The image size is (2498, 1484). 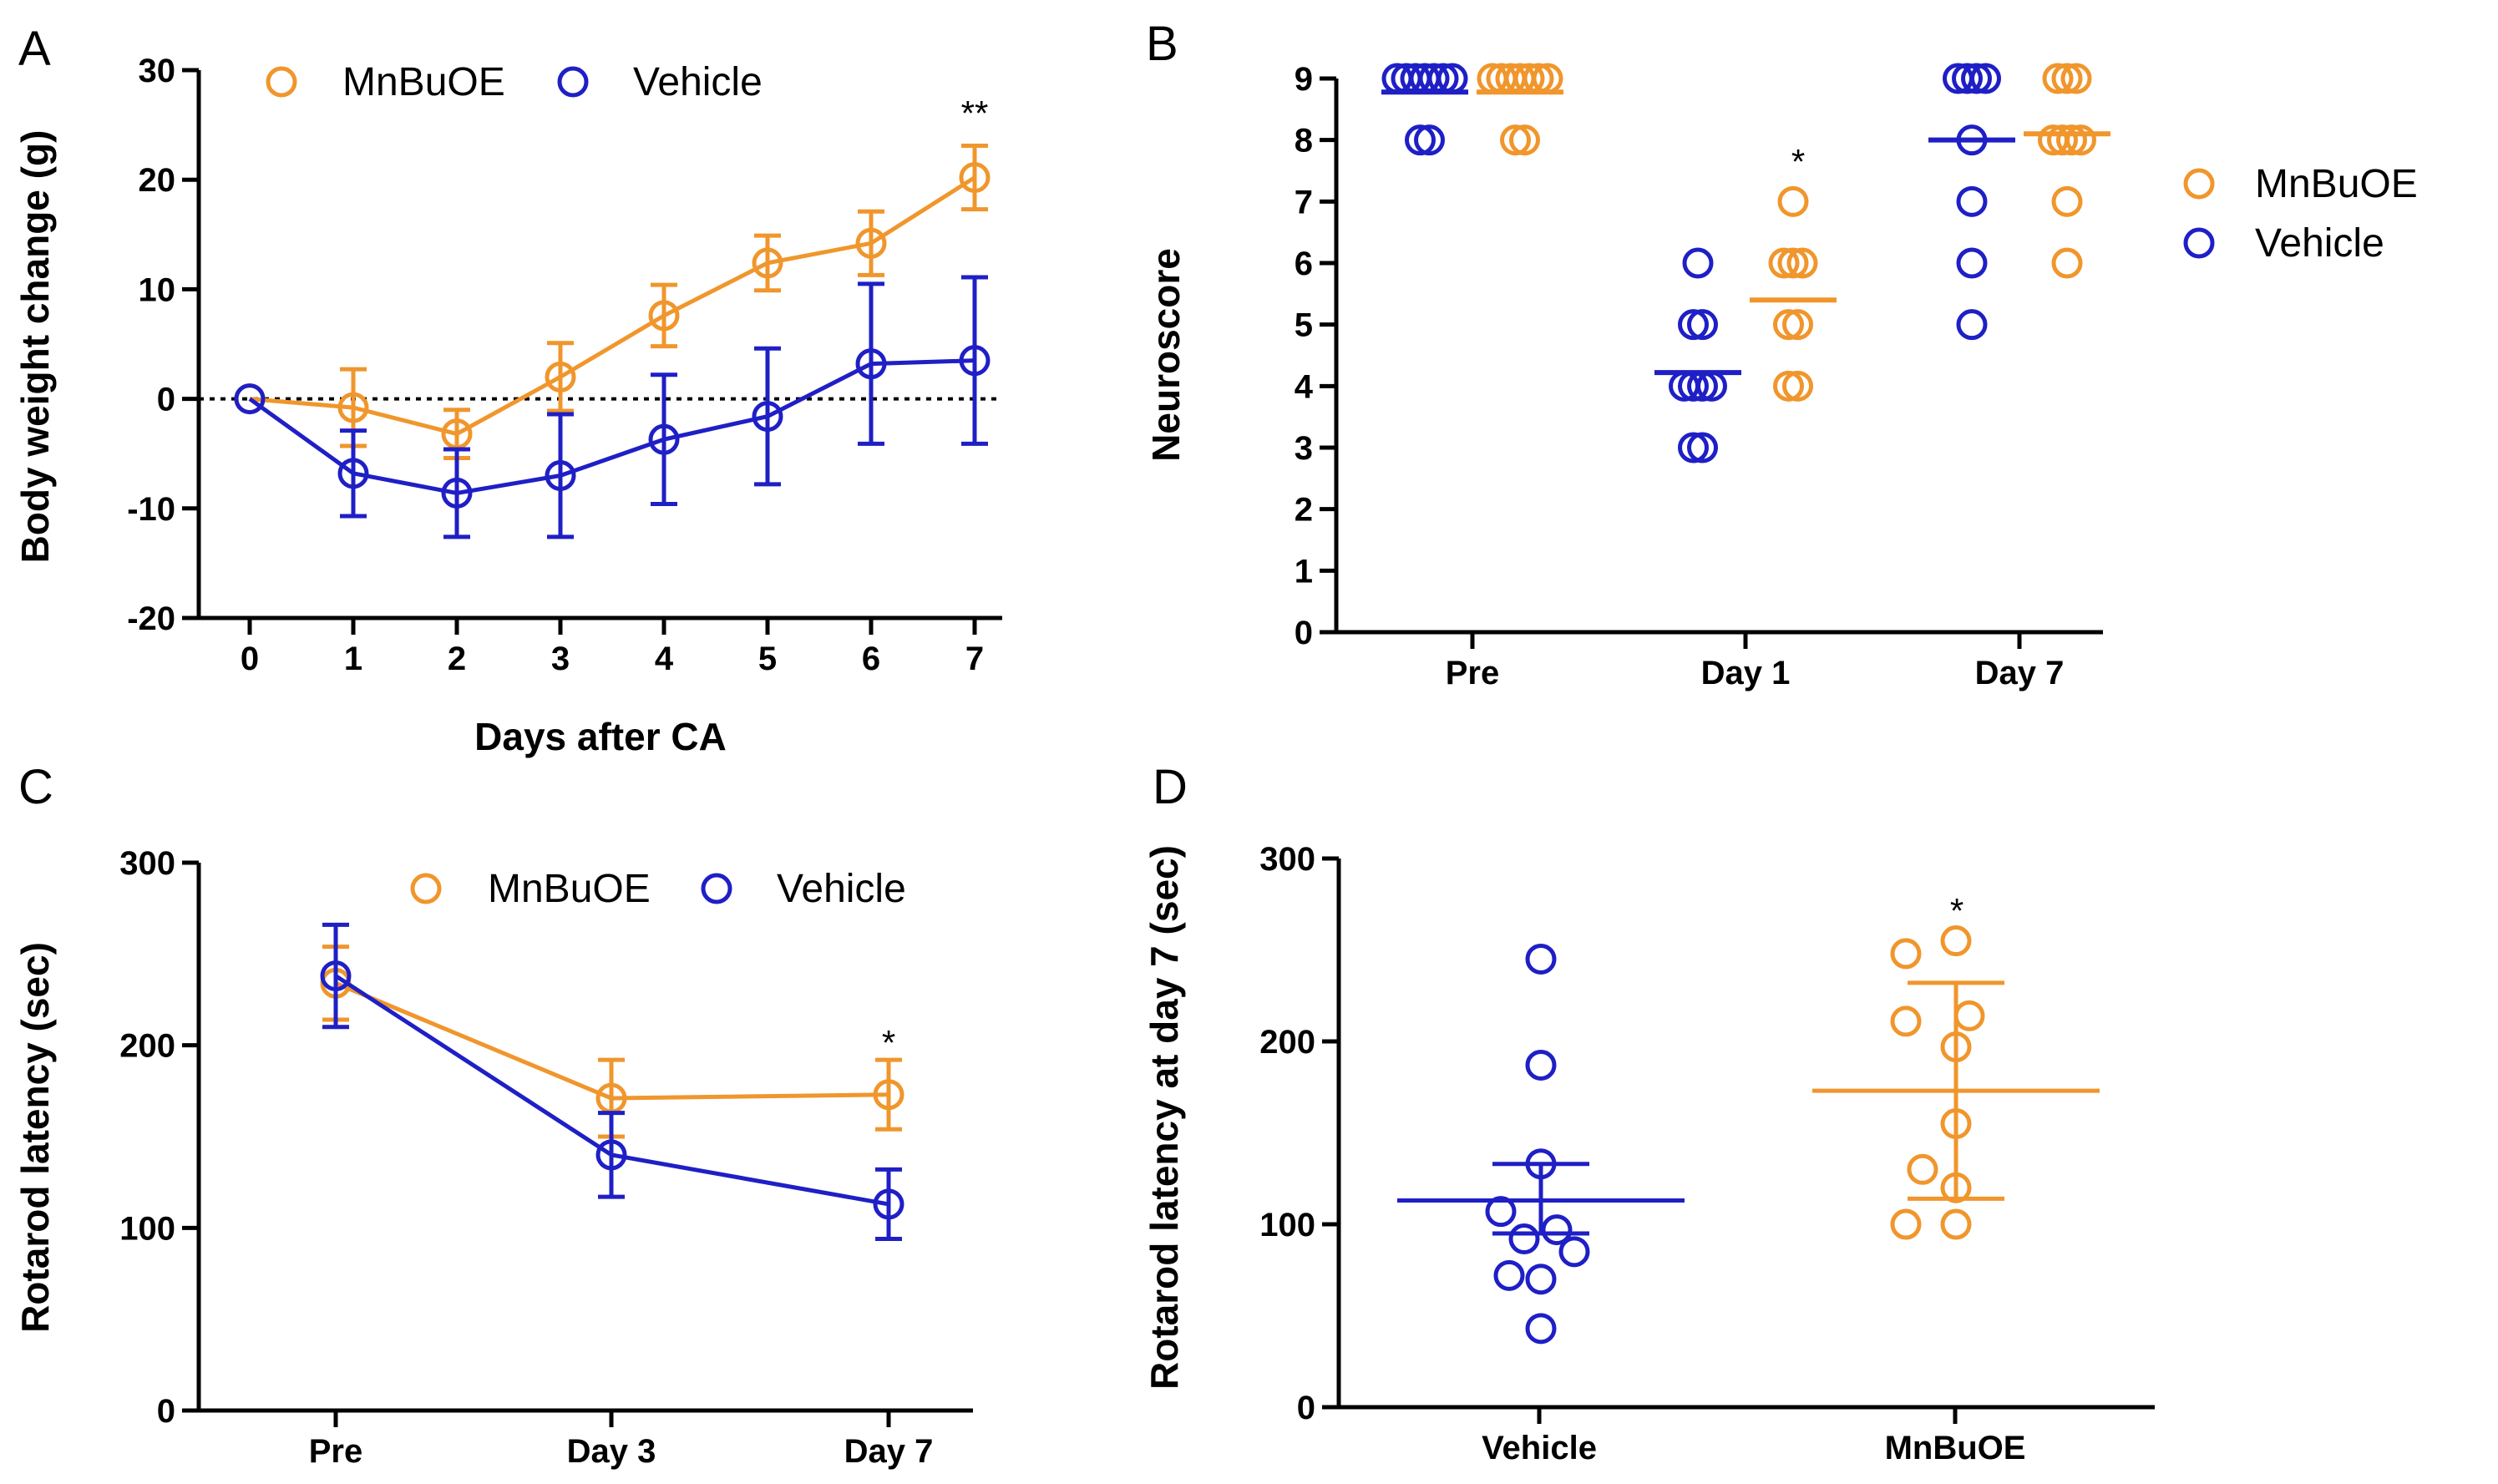 I want to click on y-tick-label: 30, so click(x=157, y=71).